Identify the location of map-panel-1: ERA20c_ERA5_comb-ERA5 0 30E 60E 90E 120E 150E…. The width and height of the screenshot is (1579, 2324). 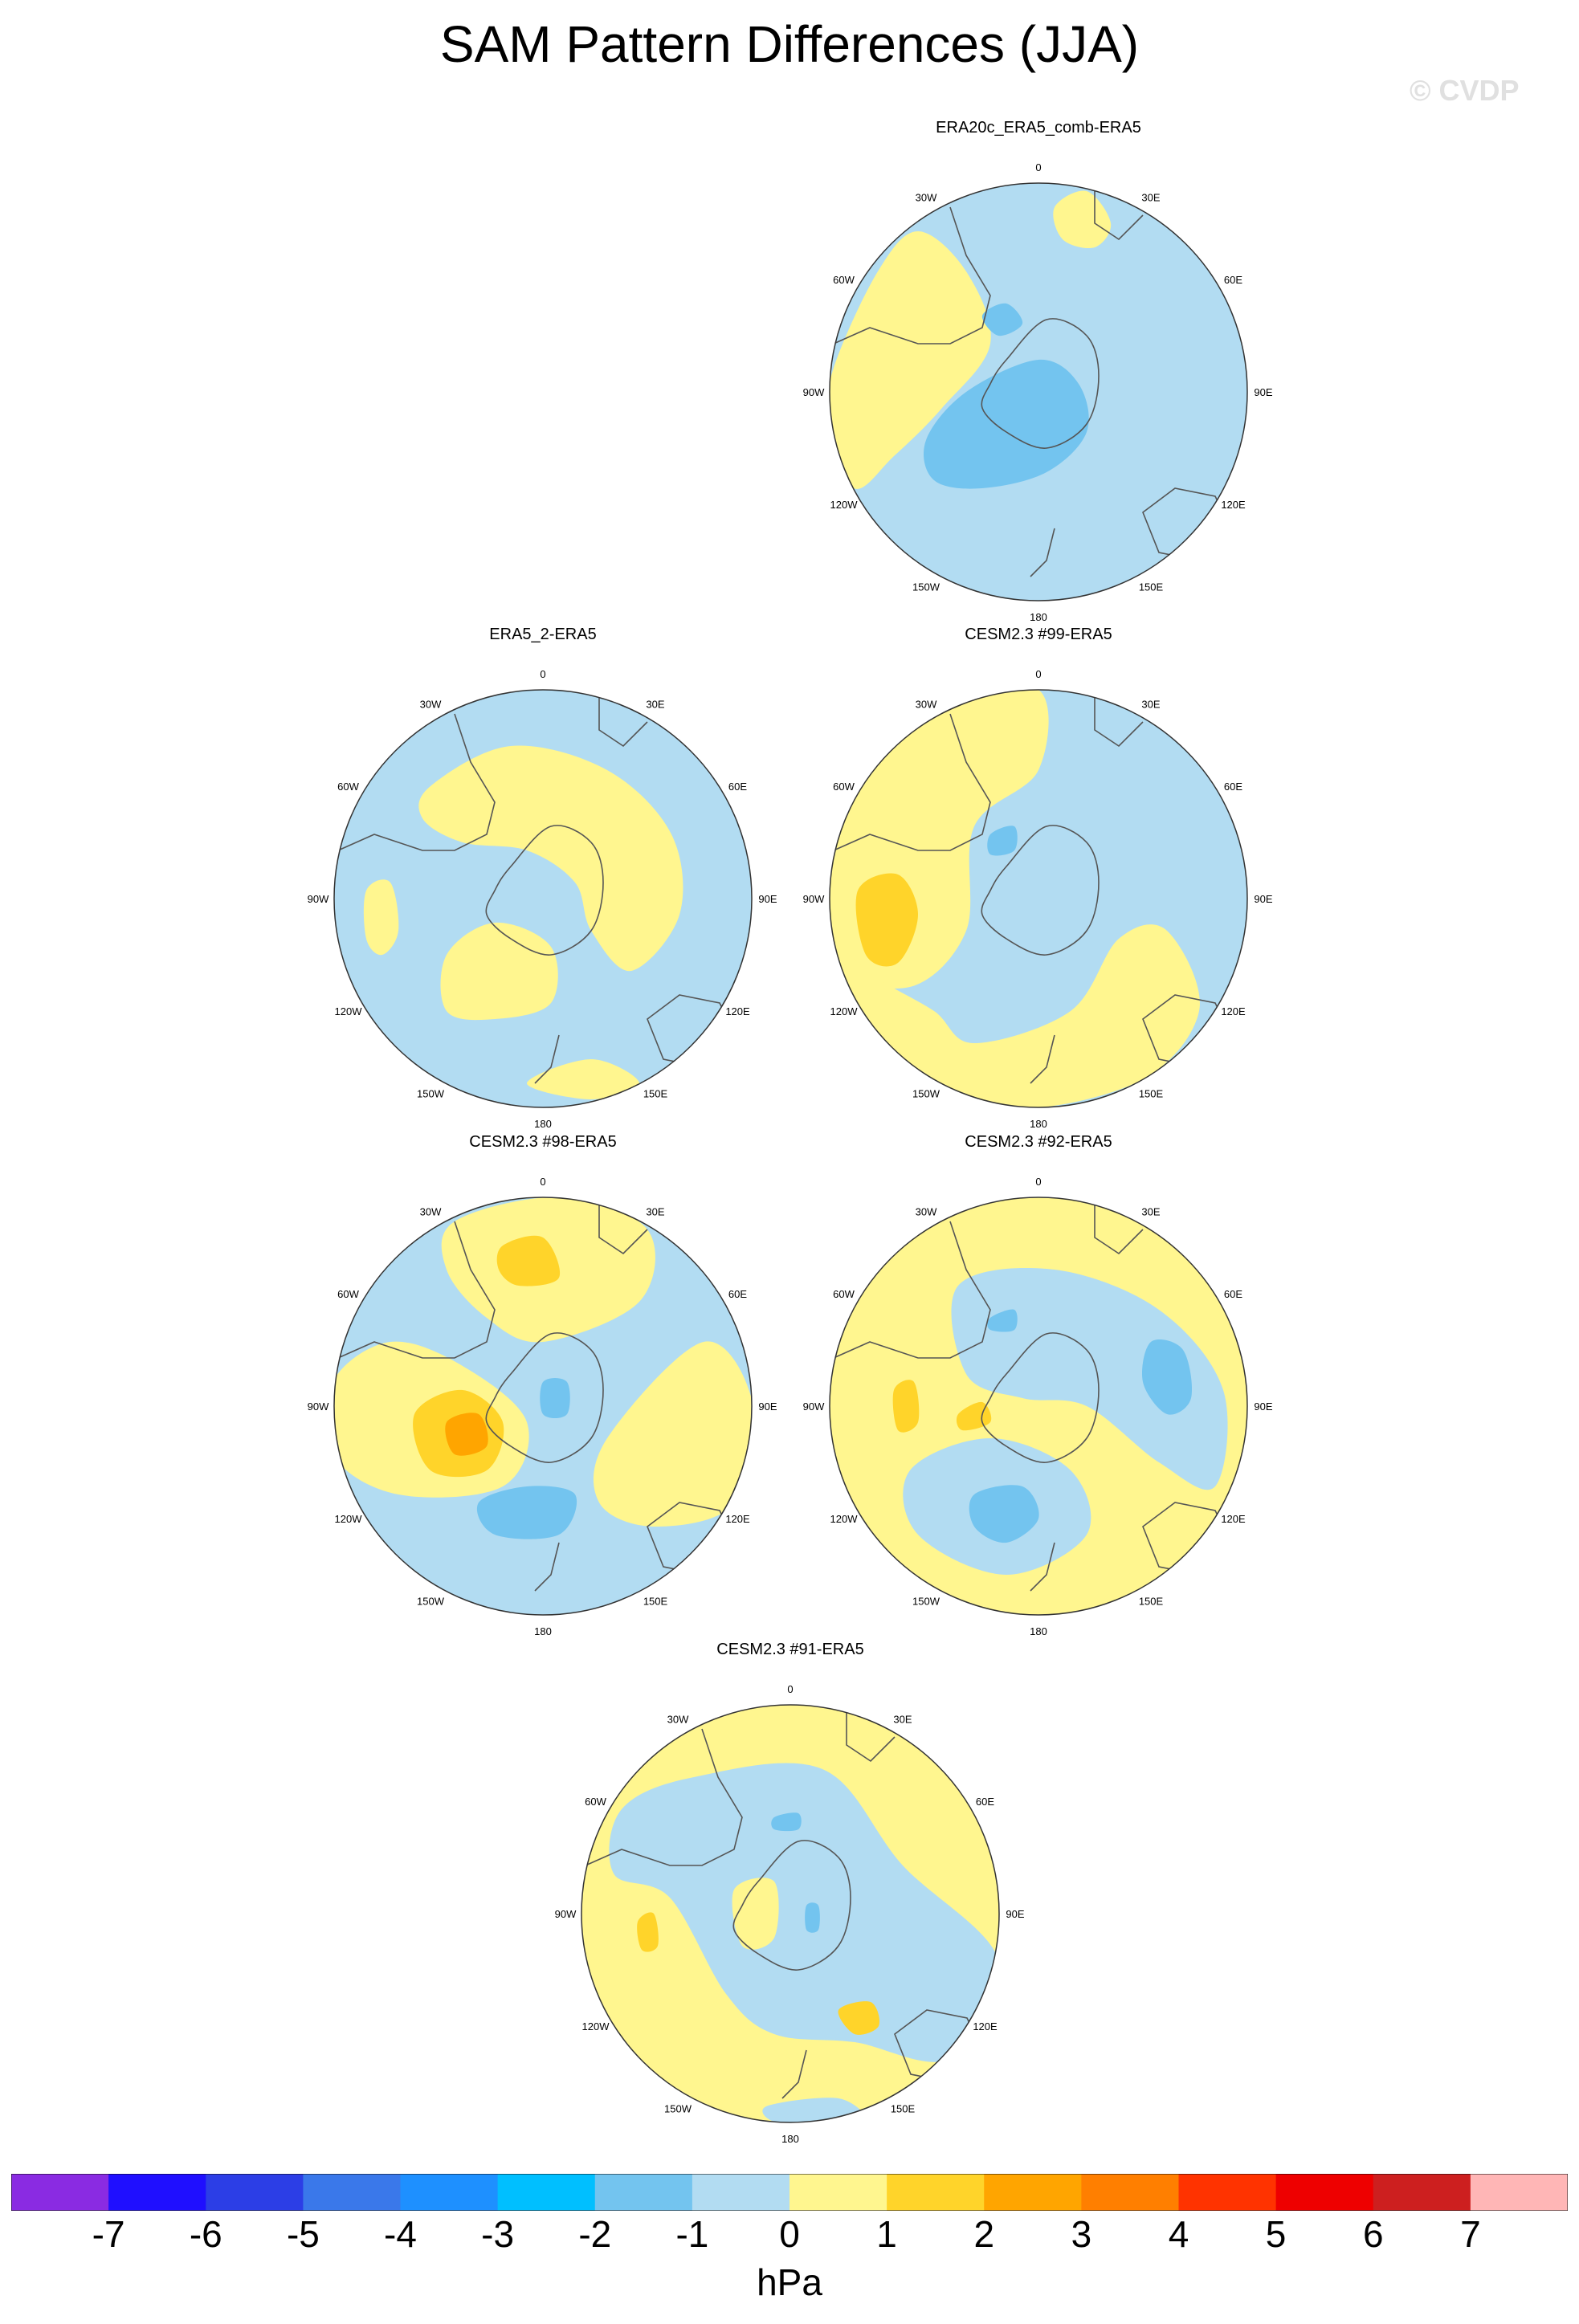
(1038, 376).